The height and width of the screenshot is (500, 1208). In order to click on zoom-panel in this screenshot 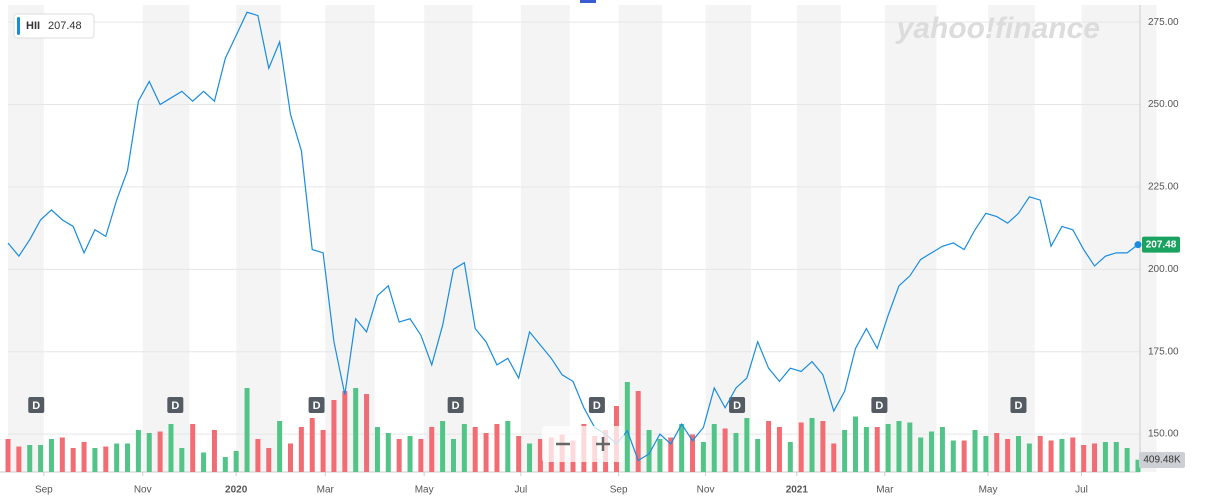, I will do `click(583, 444)`.